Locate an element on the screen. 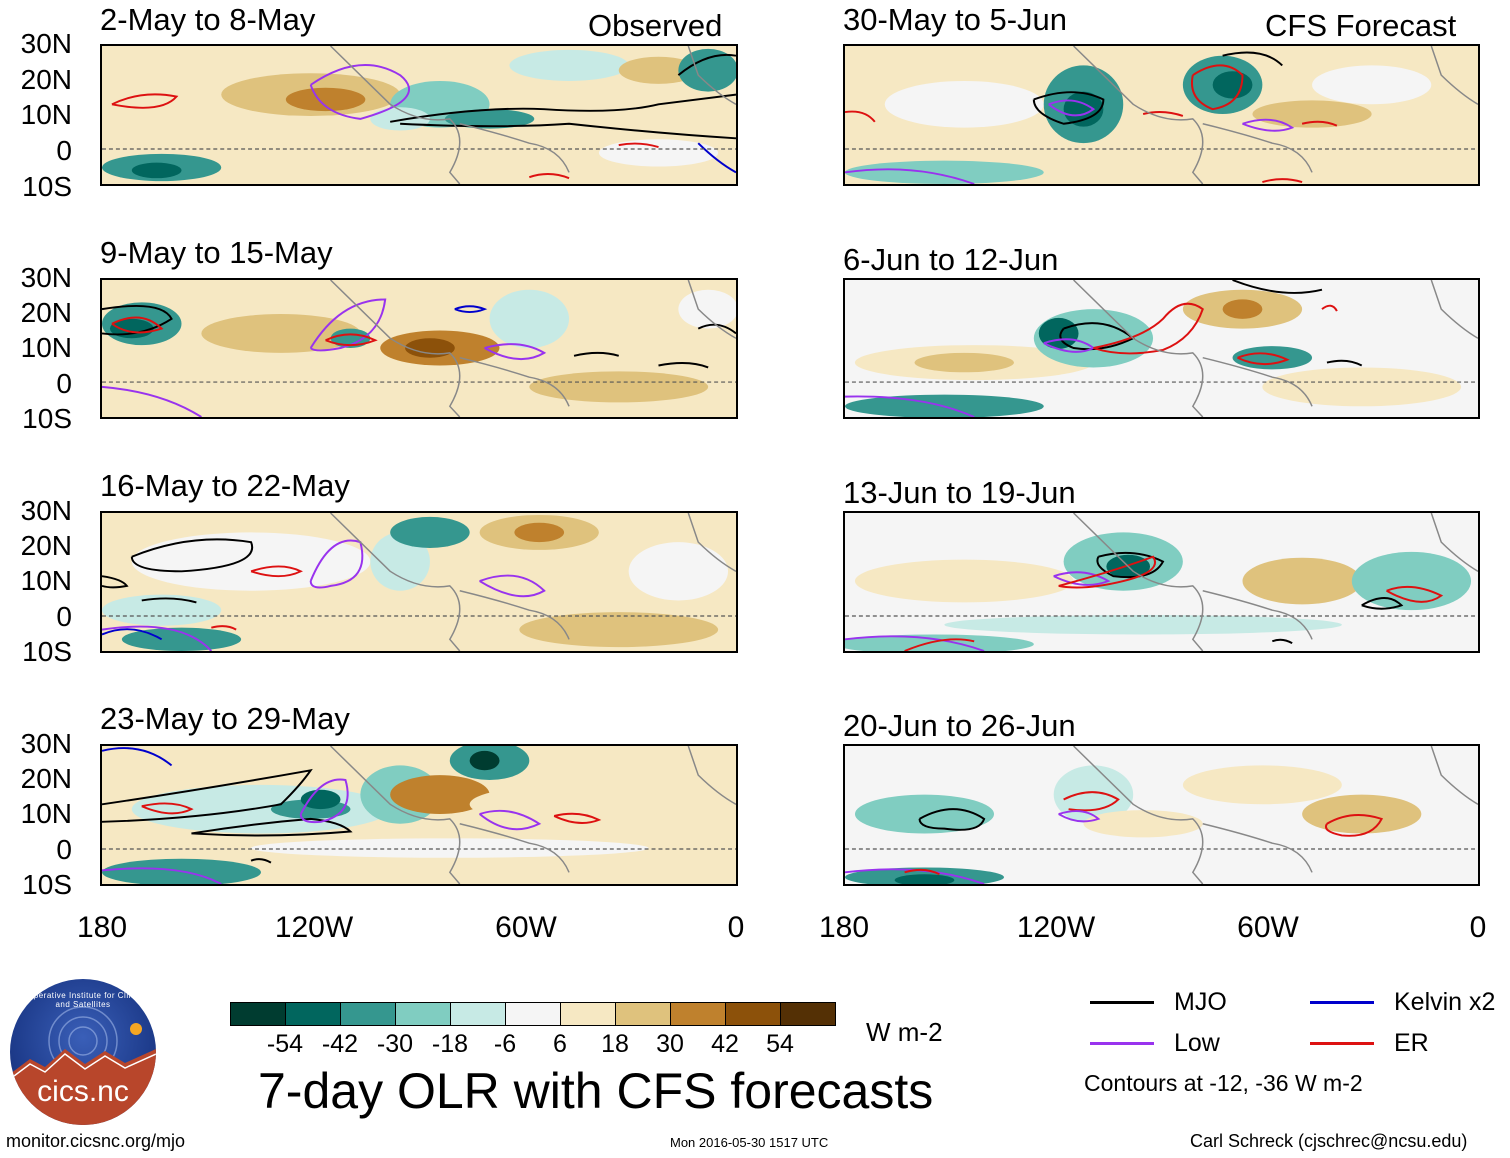 This screenshot has height=1158, width=1510. panel-title: 23-May to 29-May is located at coordinates (225, 718).